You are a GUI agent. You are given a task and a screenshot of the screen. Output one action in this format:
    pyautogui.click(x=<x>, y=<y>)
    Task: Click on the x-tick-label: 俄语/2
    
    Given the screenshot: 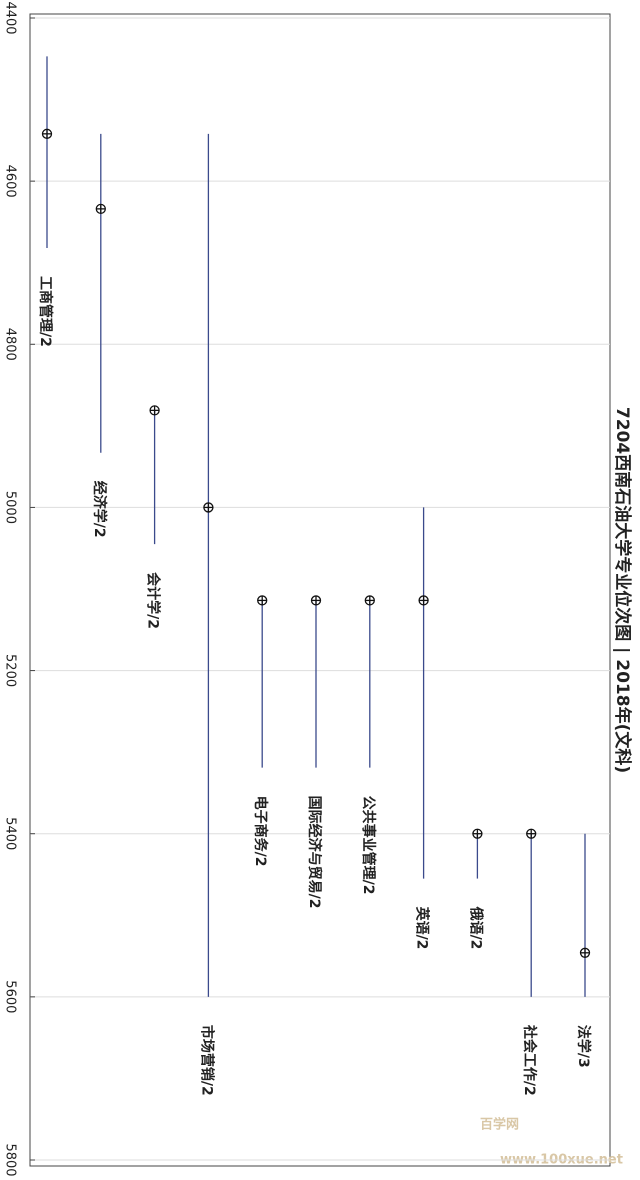 What is the action you would take?
    pyautogui.click(x=475, y=928)
    